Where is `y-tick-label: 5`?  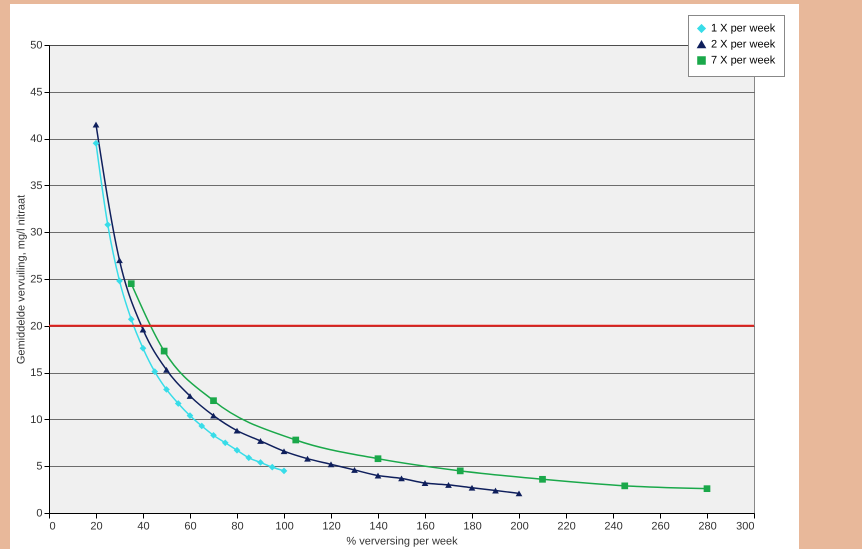
y-tick-label: 5 is located at coordinates (39, 466).